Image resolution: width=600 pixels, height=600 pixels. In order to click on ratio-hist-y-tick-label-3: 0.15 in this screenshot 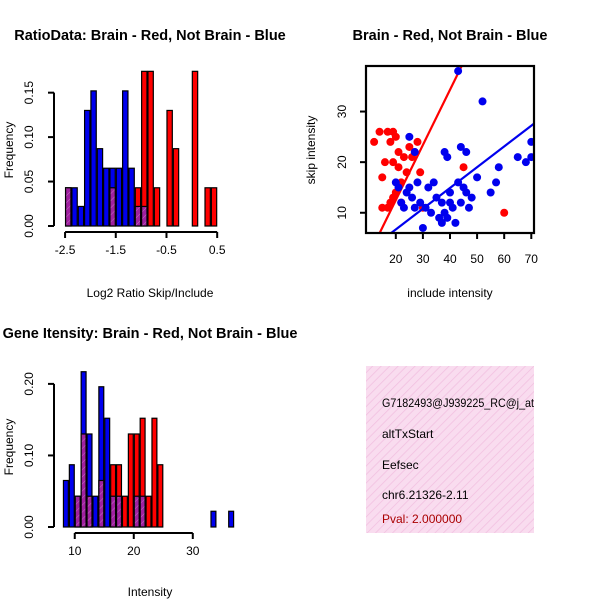, I will do `click(29, 93)`.